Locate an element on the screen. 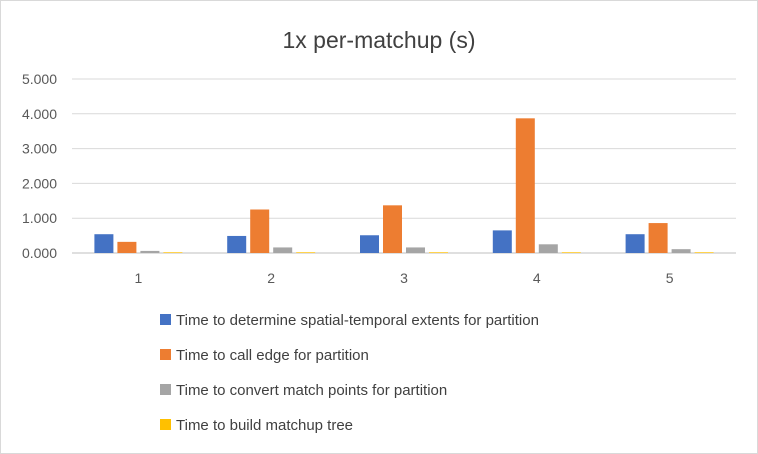 Image resolution: width=758 pixels, height=454 pixels. x-axis-ticks: 1 2 3 4 5 is located at coordinates (404, 278).